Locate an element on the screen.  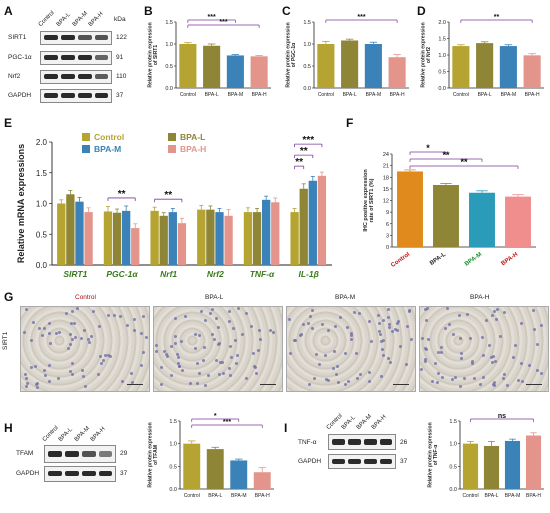
scale-bar is located at coordinates (268, 384).